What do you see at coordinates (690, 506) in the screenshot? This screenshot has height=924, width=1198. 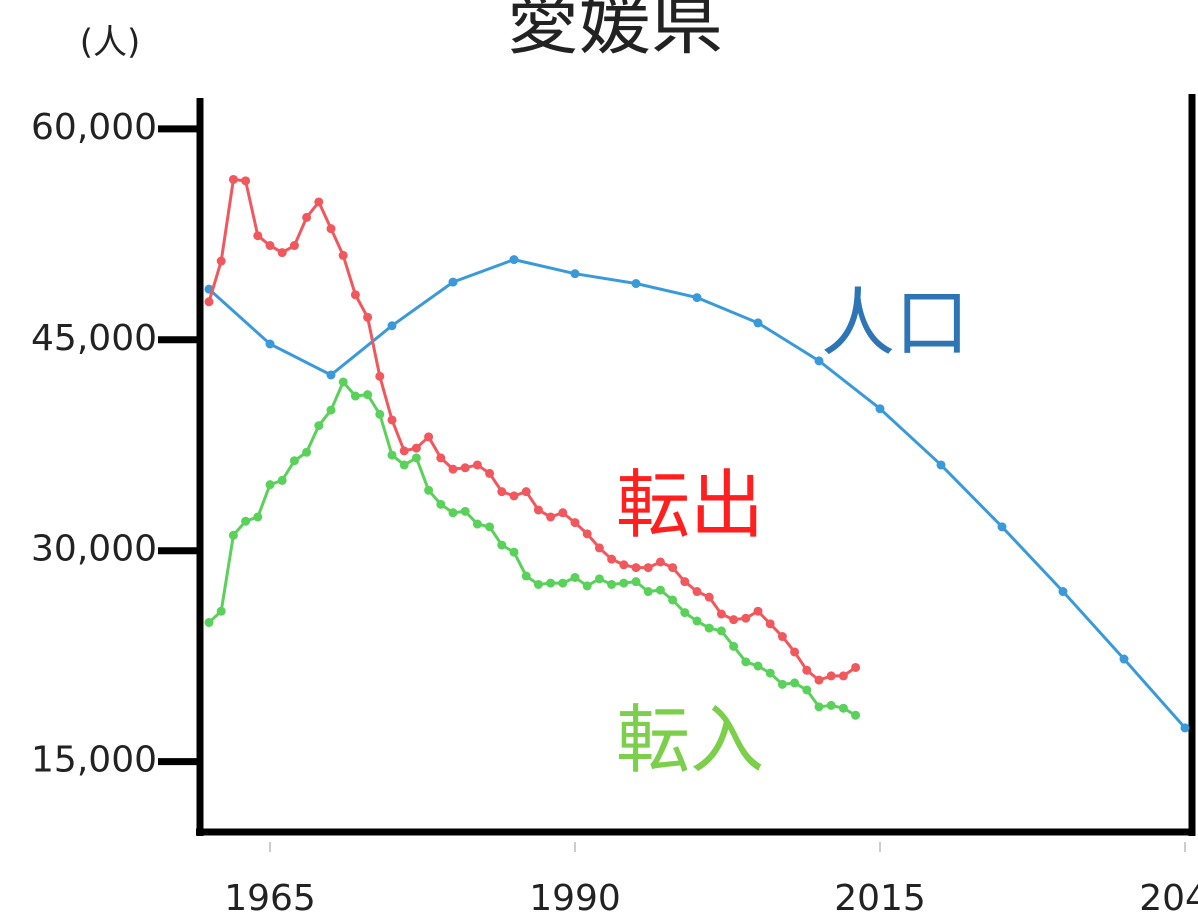 I see `series-label: 転出` at bounding box center [690, 506].